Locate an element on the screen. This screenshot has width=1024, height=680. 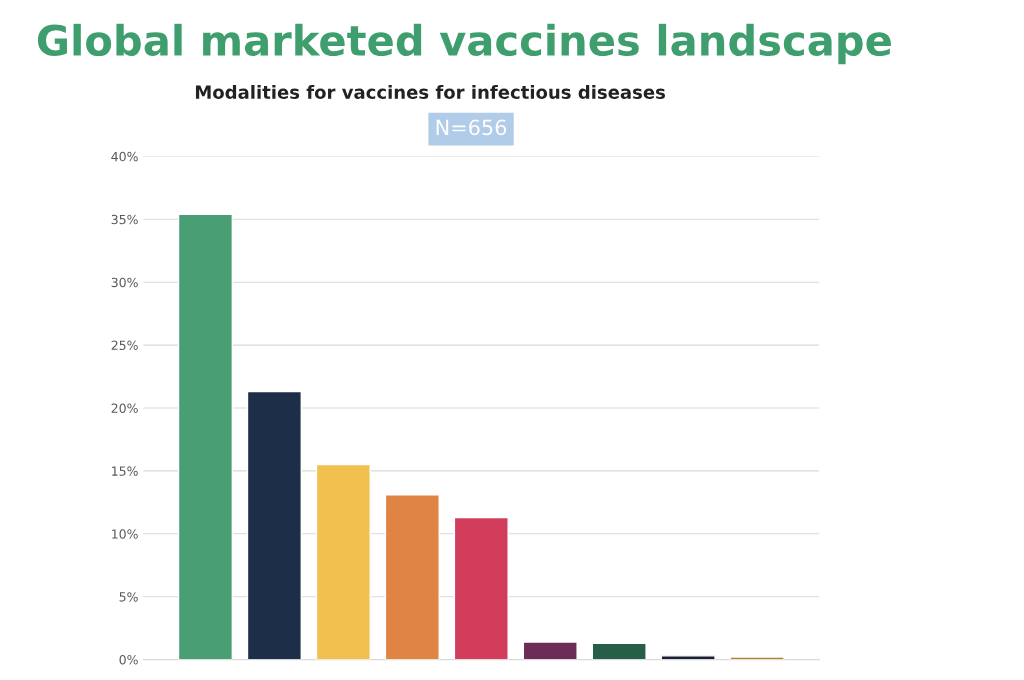
y-tick-label: 30% is located at coordinates (124, 282).